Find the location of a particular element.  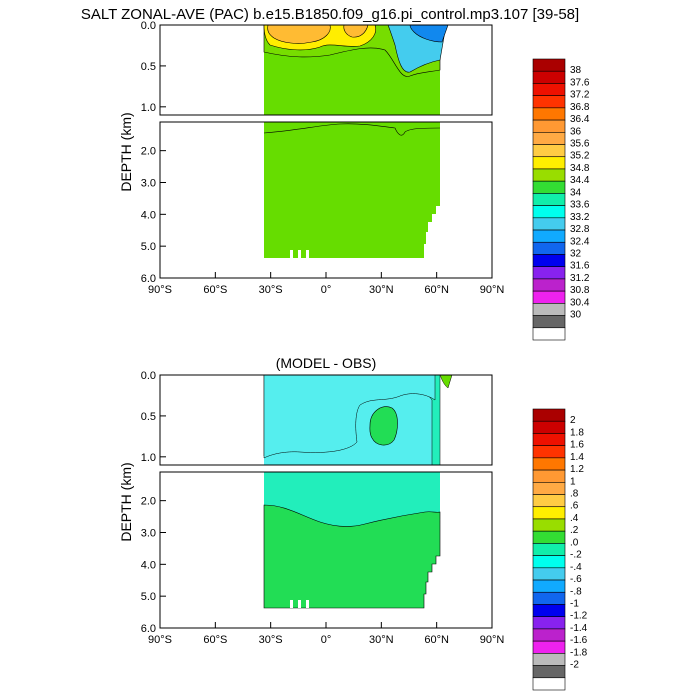

colorbar-label: 34 is located at coordinates (576, 192).